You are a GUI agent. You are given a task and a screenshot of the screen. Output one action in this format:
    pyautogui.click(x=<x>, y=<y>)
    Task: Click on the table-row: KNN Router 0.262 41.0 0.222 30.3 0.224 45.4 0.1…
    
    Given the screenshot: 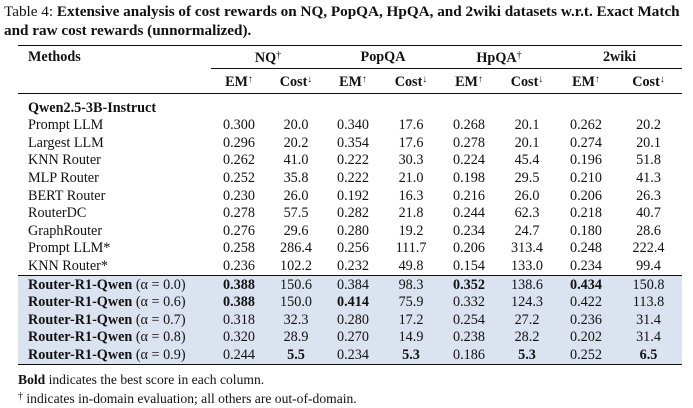 What is the action you would take?
    pyautogui.click(x=350, y=161)
    